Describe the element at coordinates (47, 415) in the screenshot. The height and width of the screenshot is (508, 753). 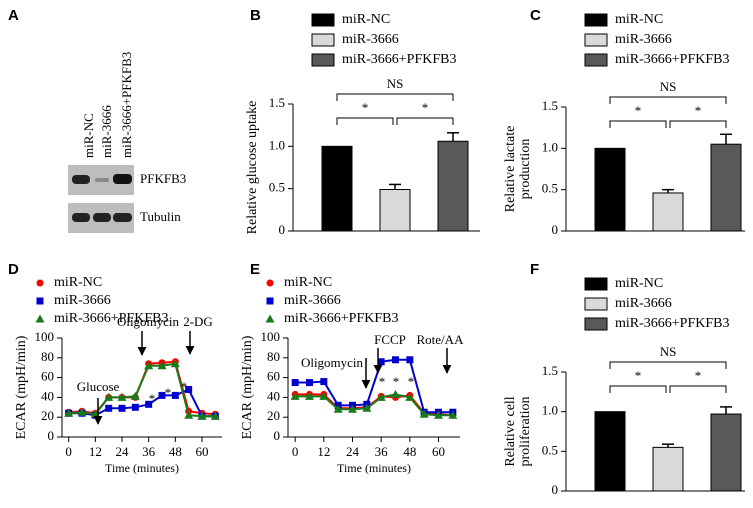
I see `y-tick-label: 20` at that location.